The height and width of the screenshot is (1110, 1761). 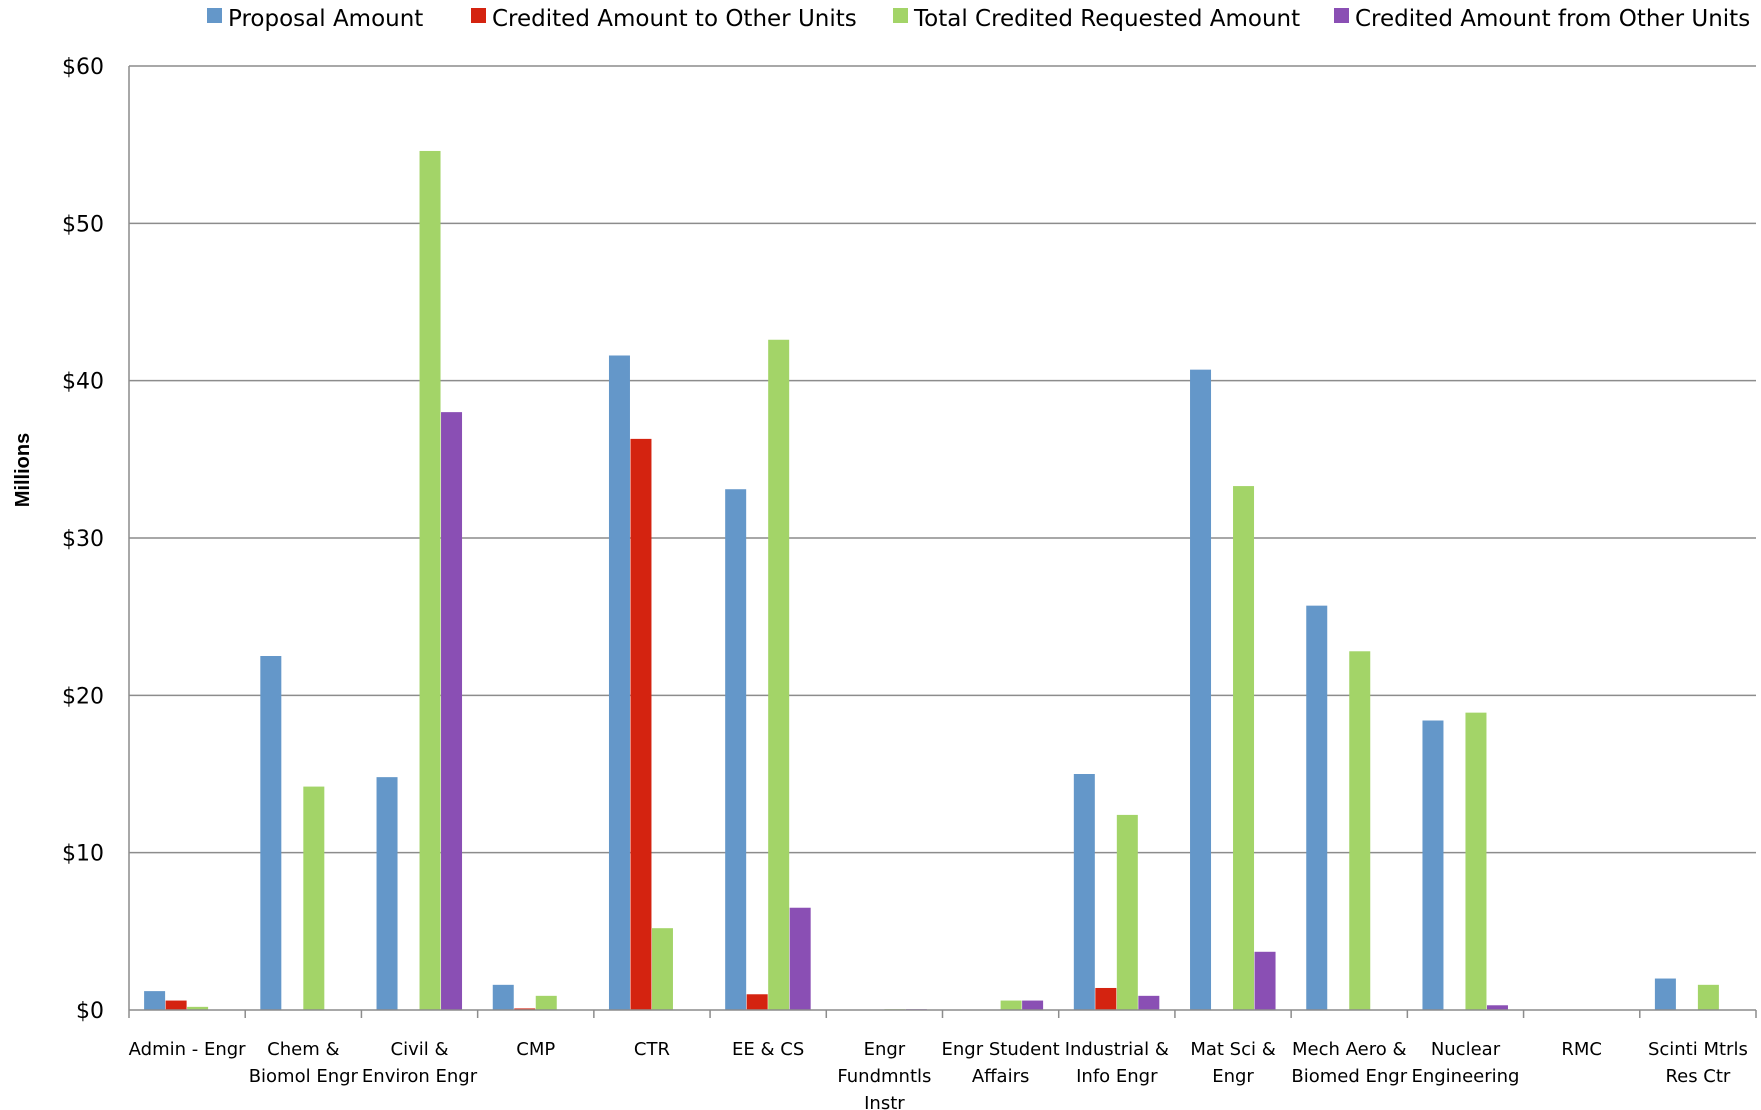 I want to click on x-tick-label: RMC, so click(x=1581, y=1049).